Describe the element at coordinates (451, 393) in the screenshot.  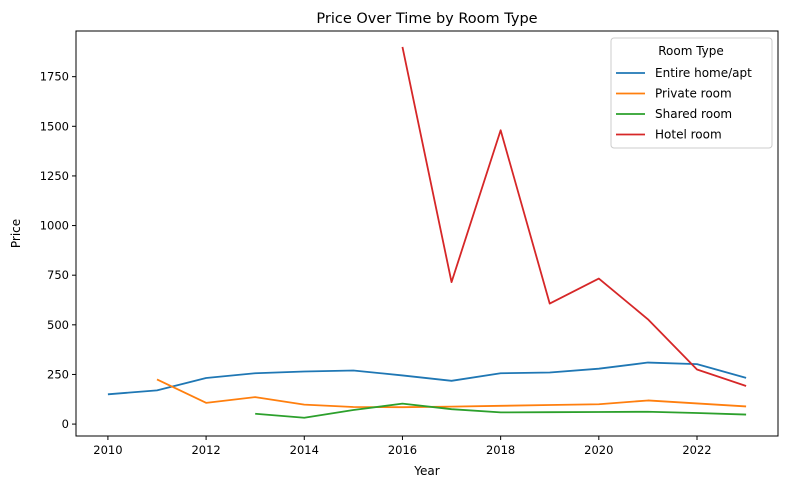
I see `series-line-private-room` at that location.